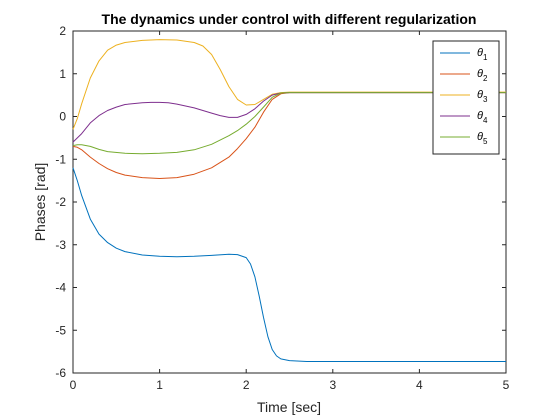  I want to click on y-axis-label: Phases [rad], so click(40, 202).